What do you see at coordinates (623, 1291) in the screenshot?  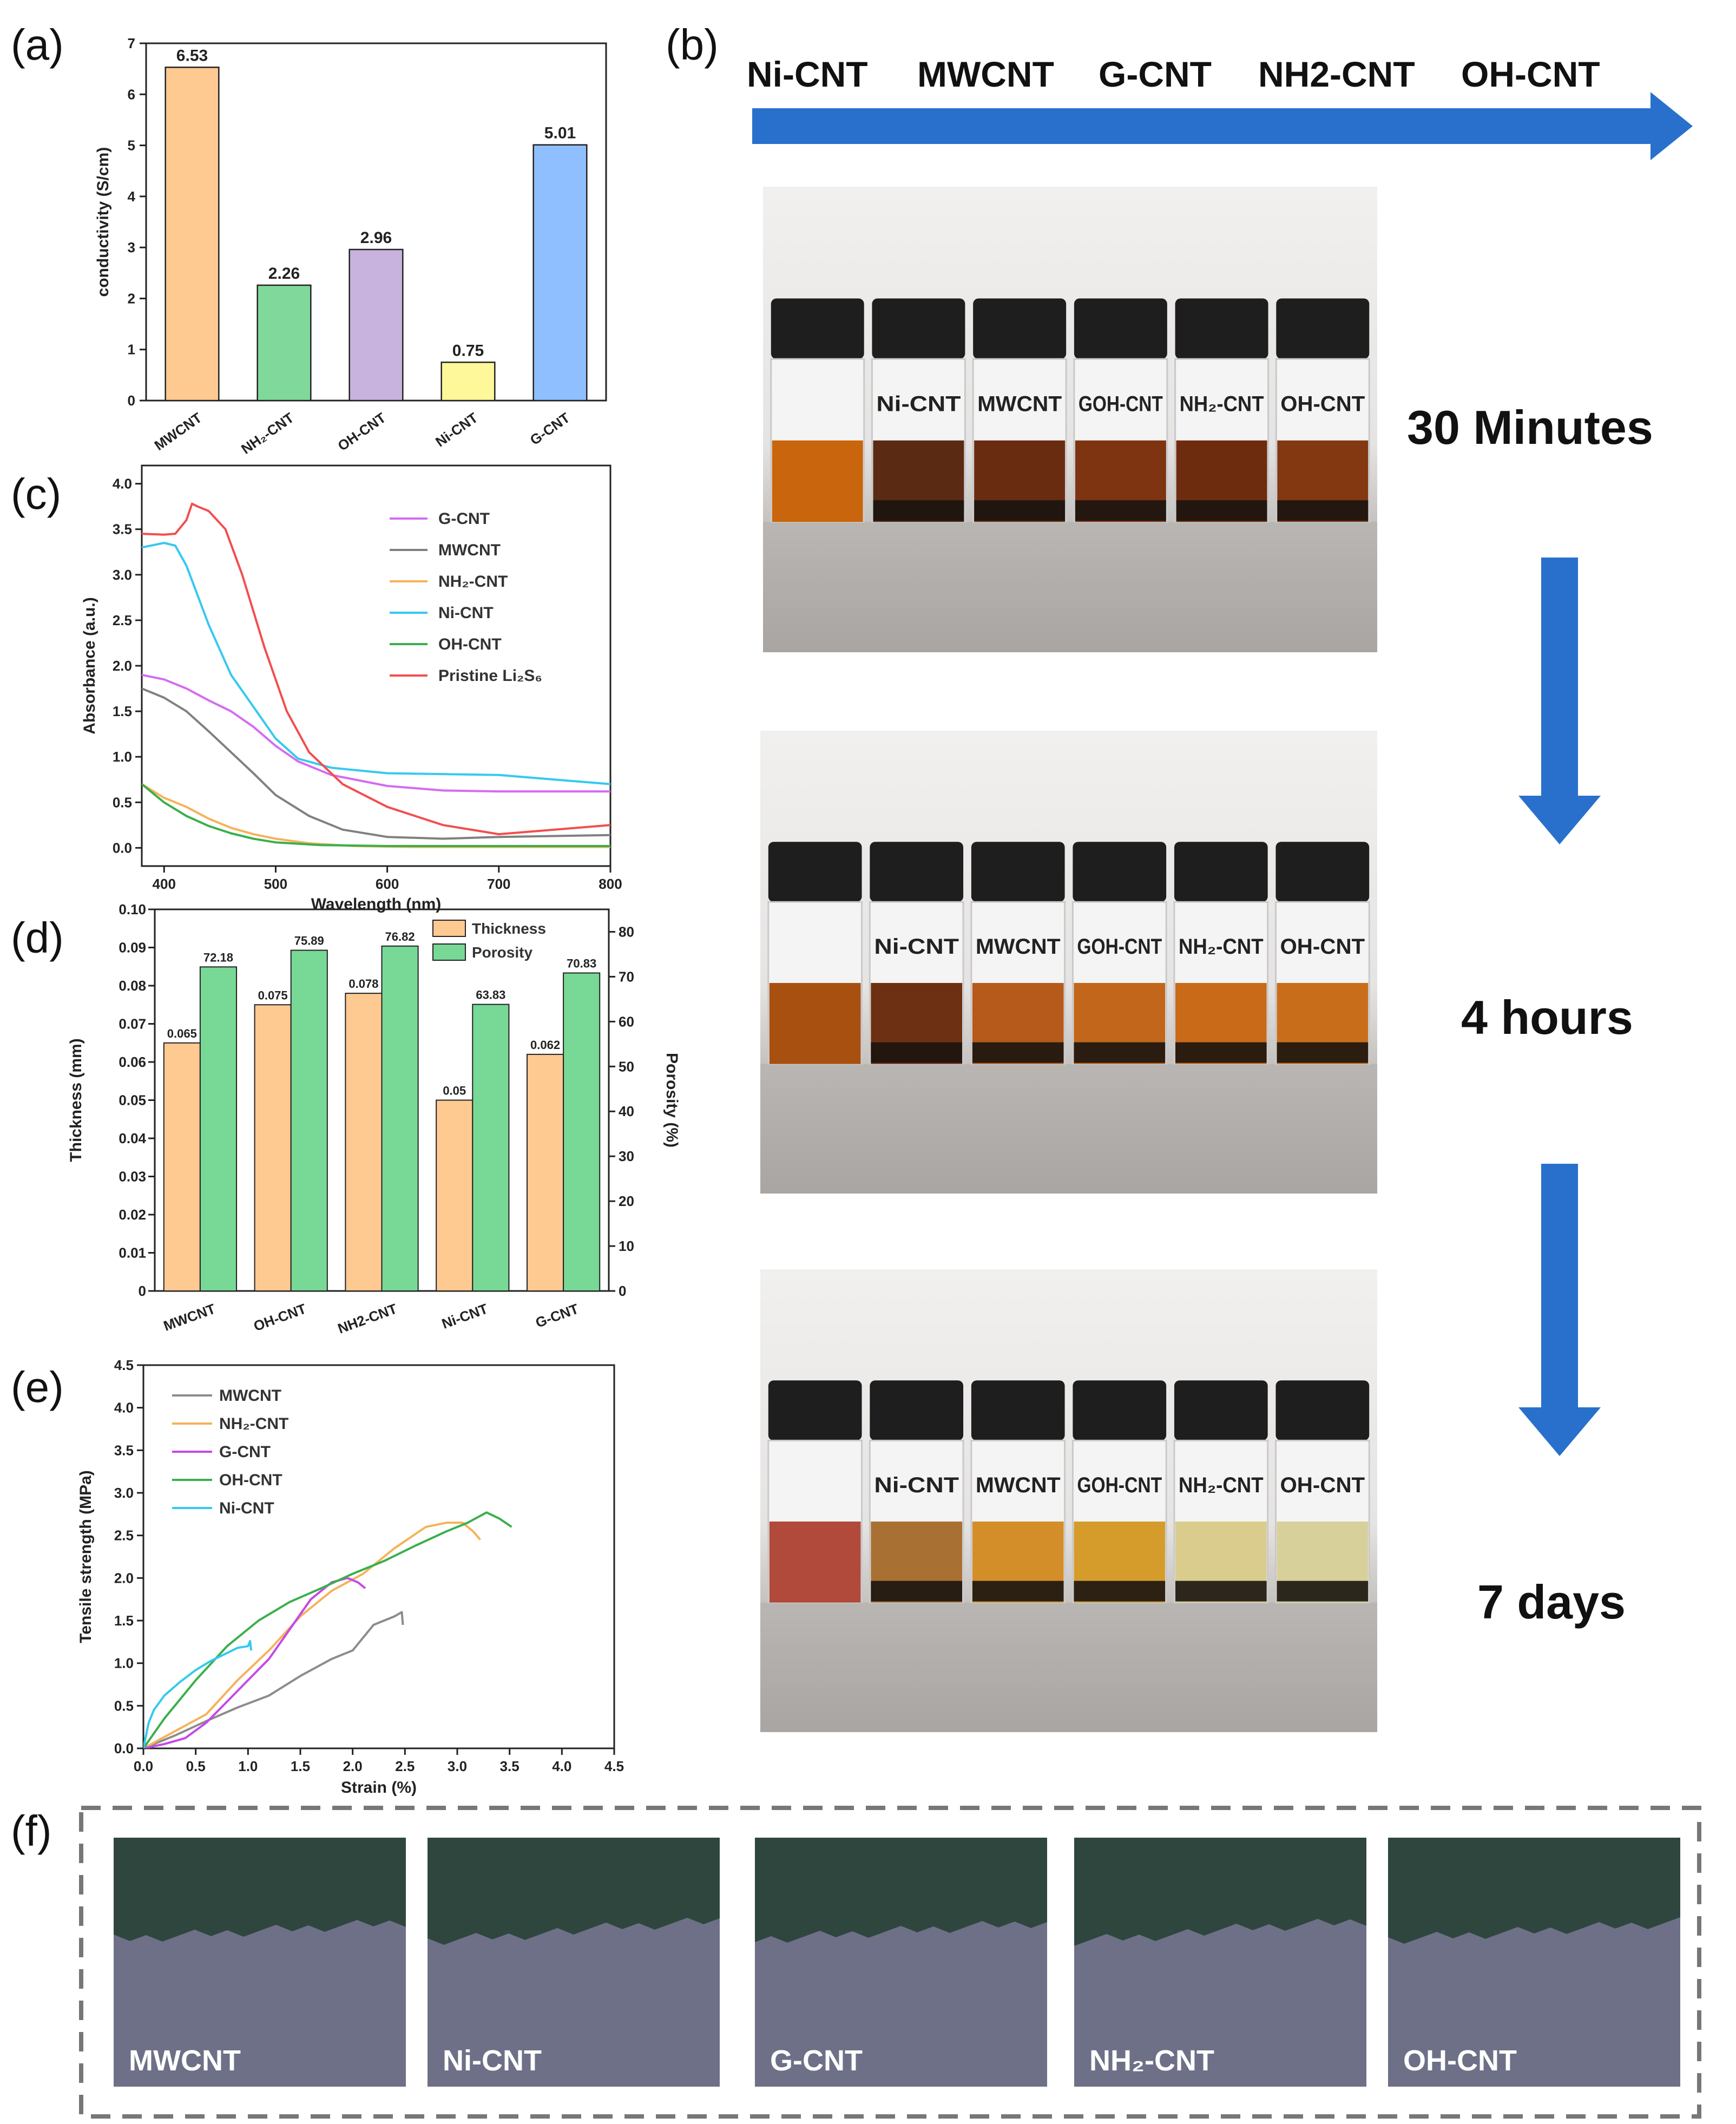 I see `y-right-tick-label: 0` at bounding box center [623, 1291].